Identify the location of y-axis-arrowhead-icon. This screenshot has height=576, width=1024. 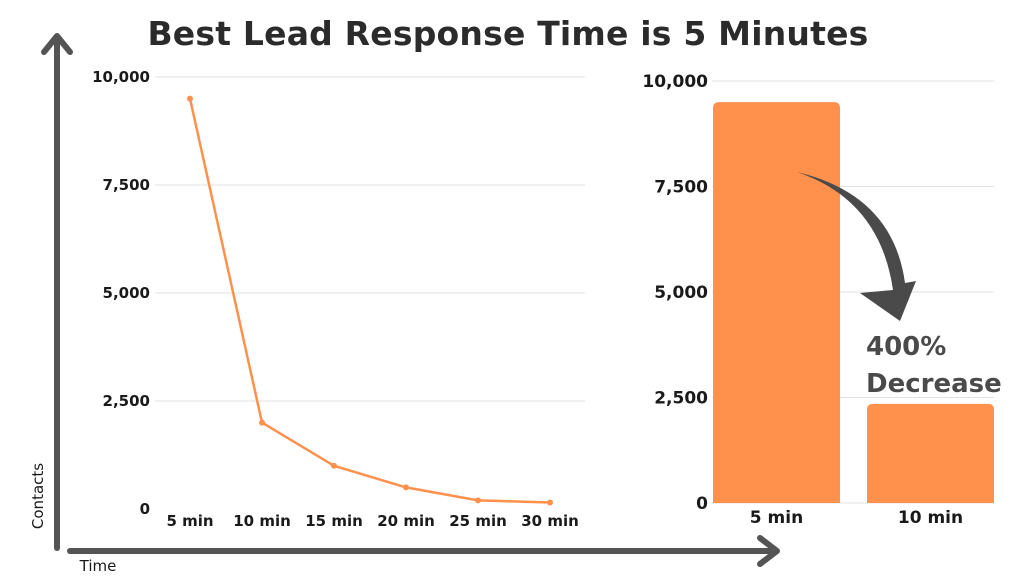
(57, 44).